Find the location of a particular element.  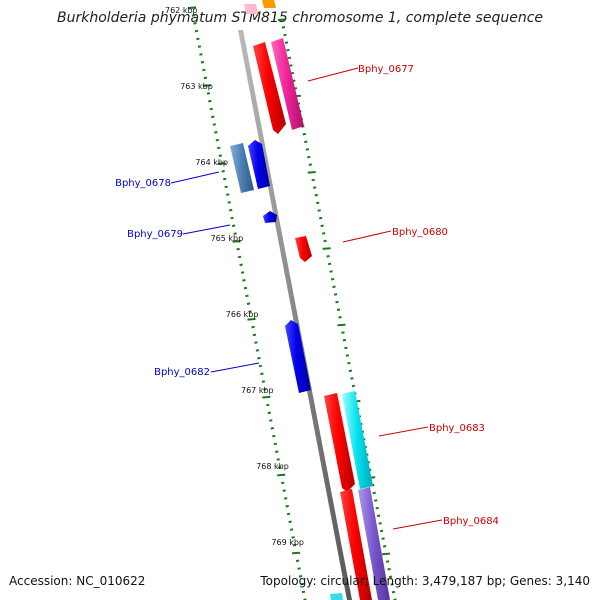

gene-partial-cyan-bottom is located at coordinates (336, 596).